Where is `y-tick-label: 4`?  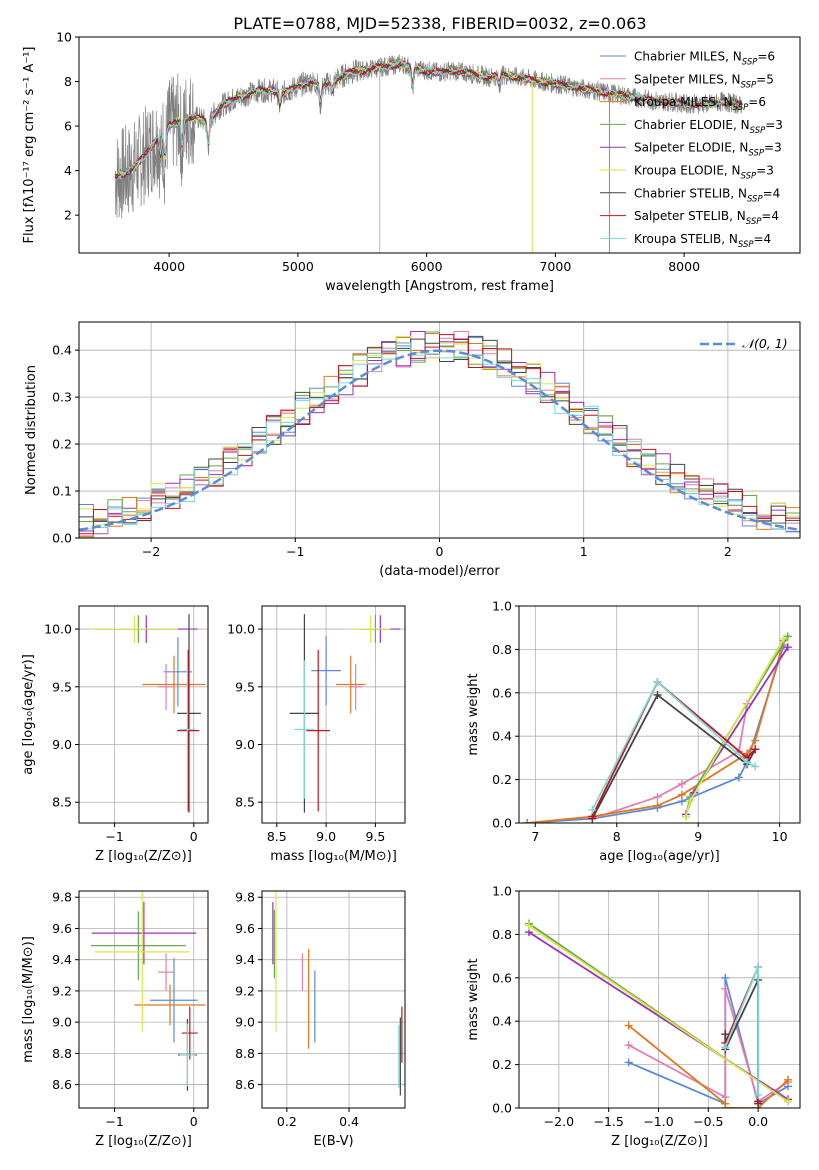 y-tick-label: 4 is located at coordinates (68, 170).